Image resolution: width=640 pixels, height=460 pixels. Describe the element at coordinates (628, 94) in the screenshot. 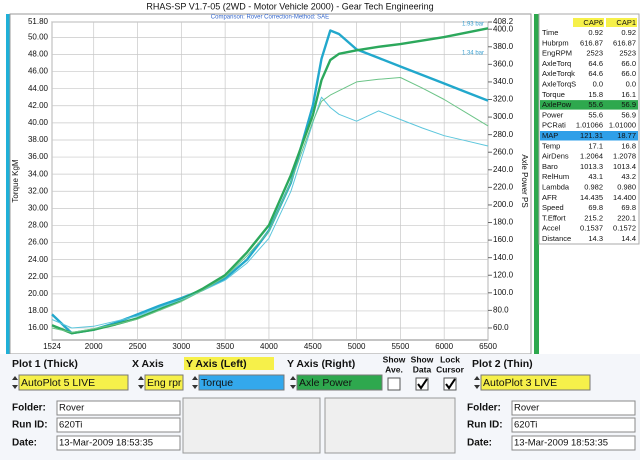

I see `readout-value: 16.1` at that location.